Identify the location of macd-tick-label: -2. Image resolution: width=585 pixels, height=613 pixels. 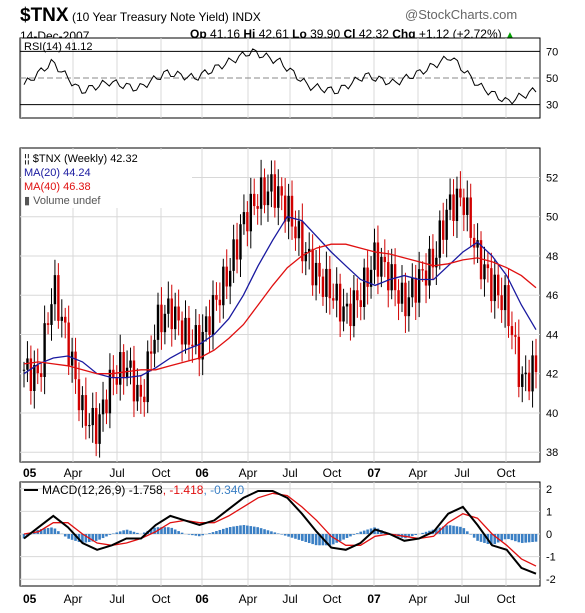
(551, 580).